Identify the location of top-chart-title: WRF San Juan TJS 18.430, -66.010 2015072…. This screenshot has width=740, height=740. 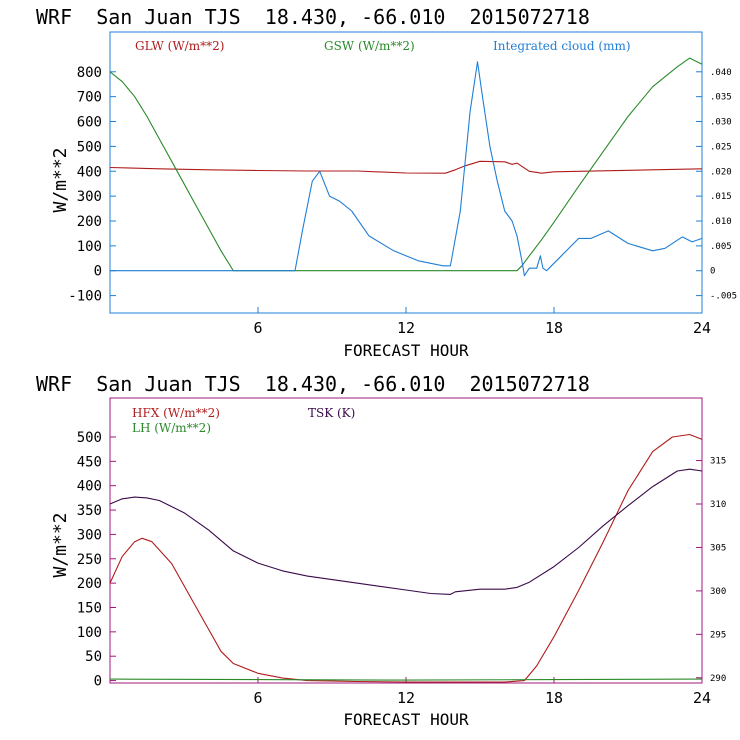
(313, 17).